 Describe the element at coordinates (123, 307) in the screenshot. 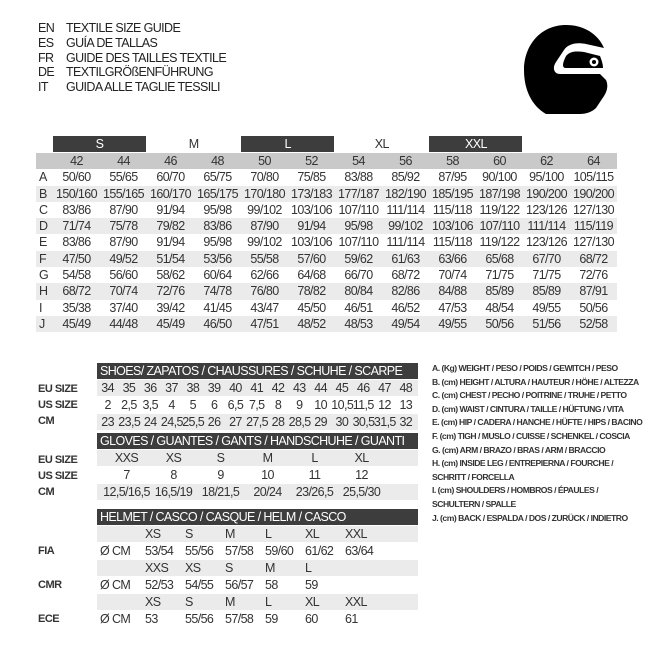

I see `cell: 37/40` at that location.